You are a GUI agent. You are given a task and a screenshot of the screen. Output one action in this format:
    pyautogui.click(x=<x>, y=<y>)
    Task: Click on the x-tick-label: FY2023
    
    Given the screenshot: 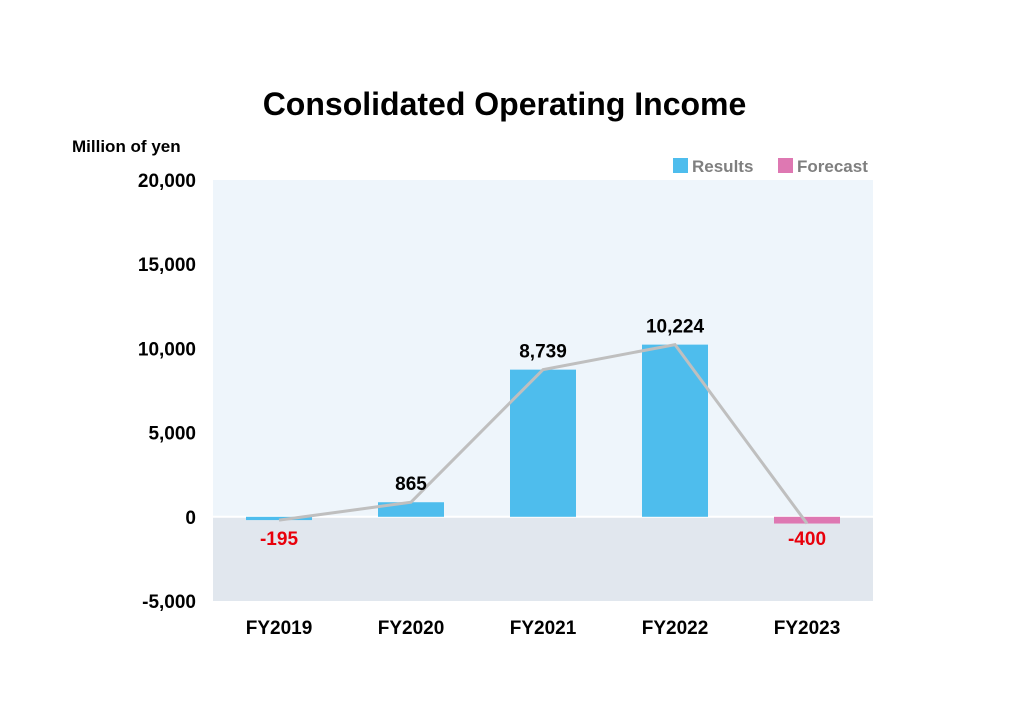 What is the action you would take?
    pyautogui.click(x=807, y=628)
    